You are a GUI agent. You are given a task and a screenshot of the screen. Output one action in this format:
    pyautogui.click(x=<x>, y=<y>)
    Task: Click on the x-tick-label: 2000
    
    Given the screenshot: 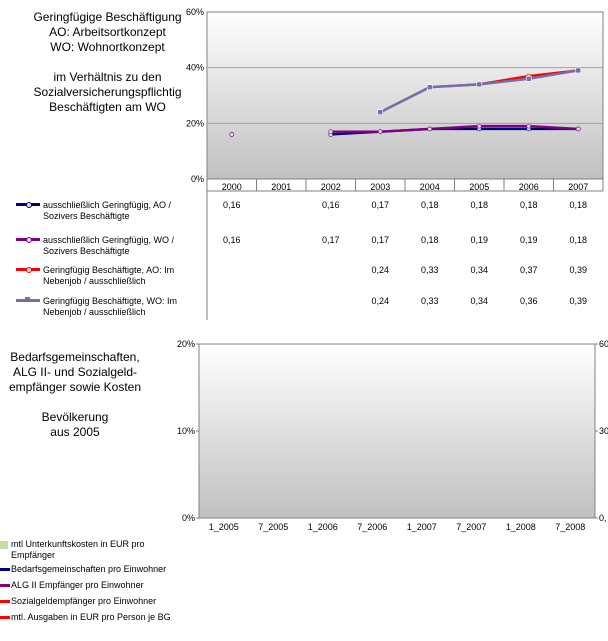 What is the action you would take?
    pyautogui.click(x=231, y=187)
    